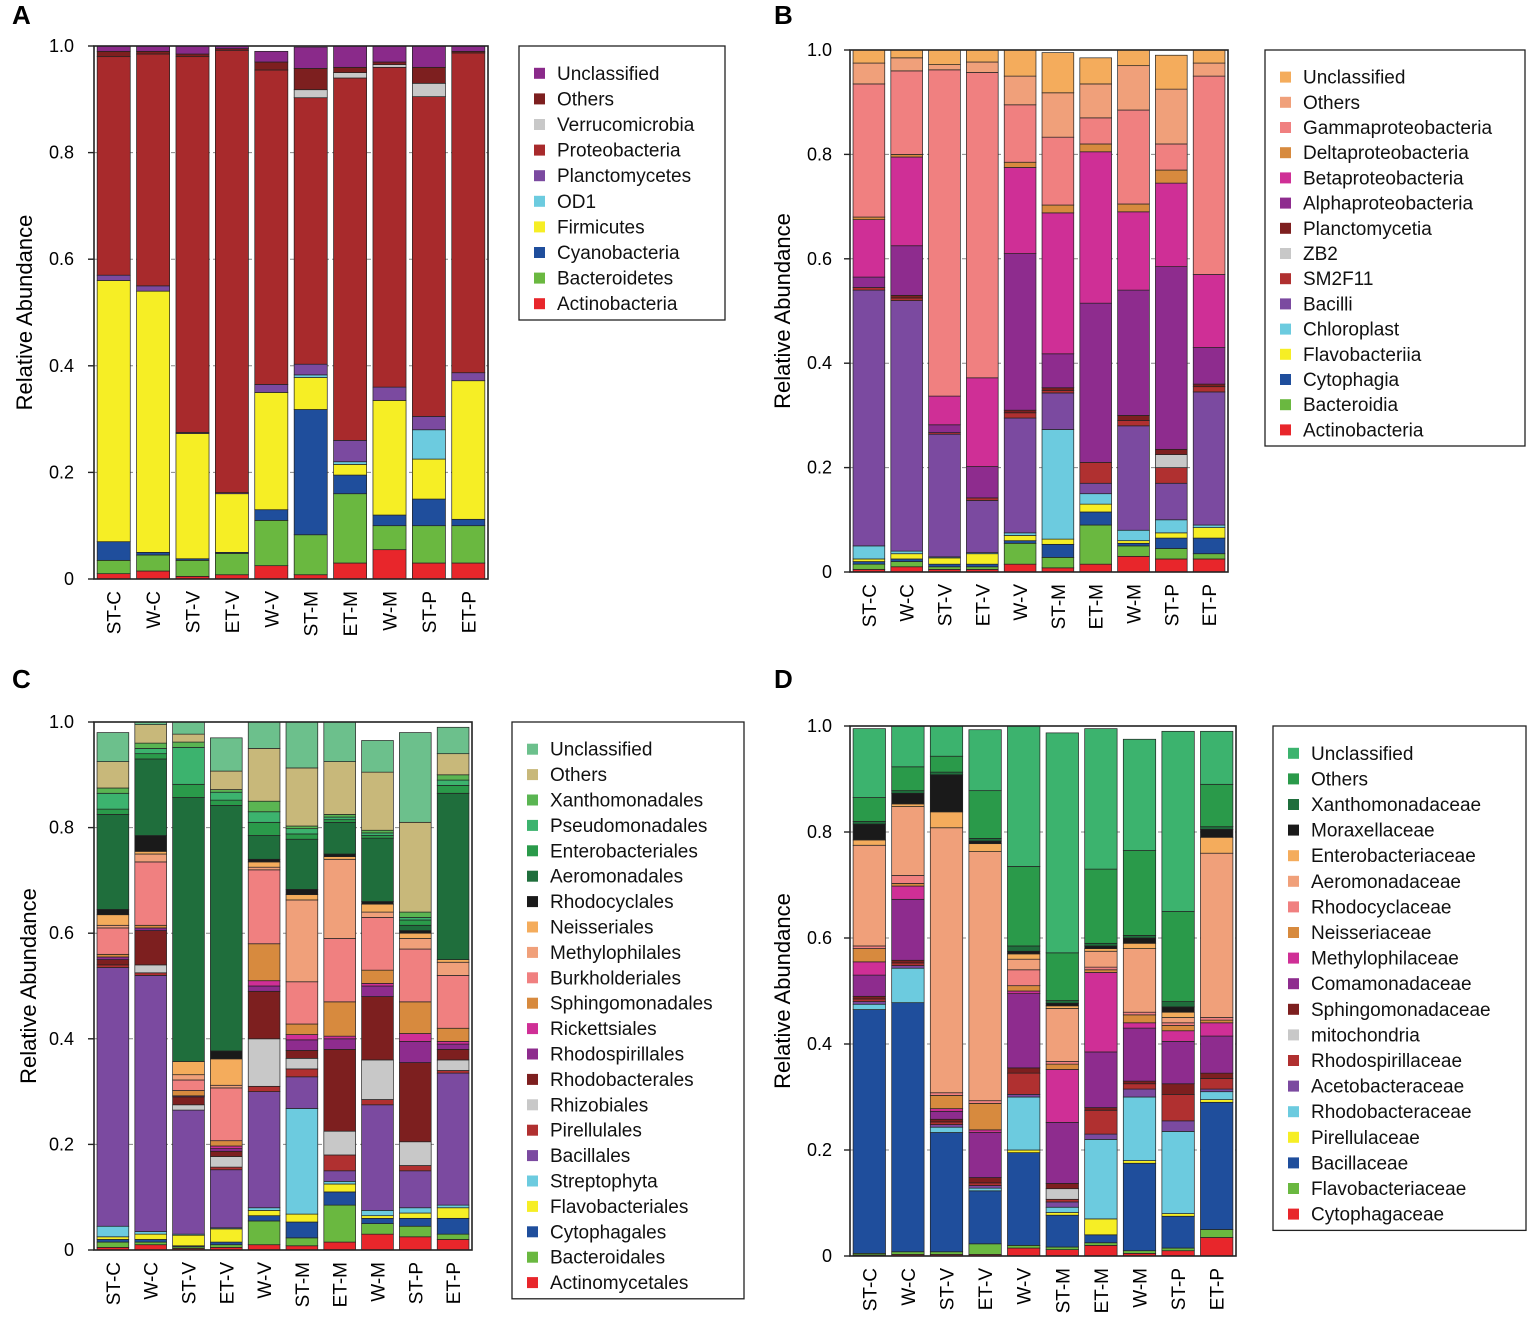 This screenshot has height=1326, width=1535. What do you see at coordinates (827, 572) in the screenshot?
I see `y-tick-label: 0` at bounding box center [827, 572].